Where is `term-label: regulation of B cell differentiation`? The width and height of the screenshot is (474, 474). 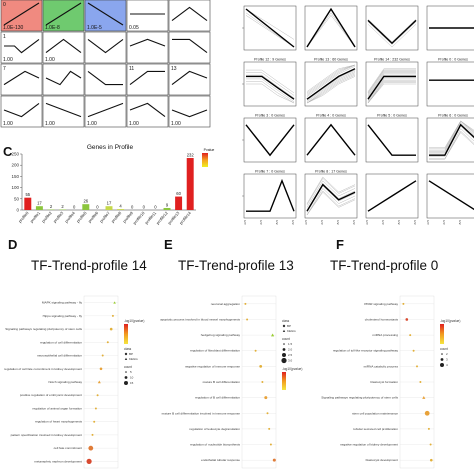 term-label: regulation of B cell differentiation is located at coordinates (217, 398).